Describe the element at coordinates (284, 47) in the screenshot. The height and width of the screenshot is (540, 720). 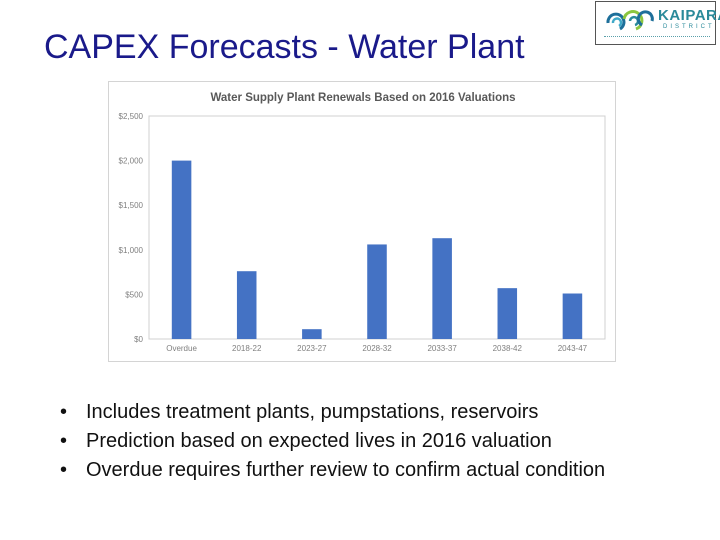
I see `slide-title: CAPEX Forecasts - Water Plant` at that location.